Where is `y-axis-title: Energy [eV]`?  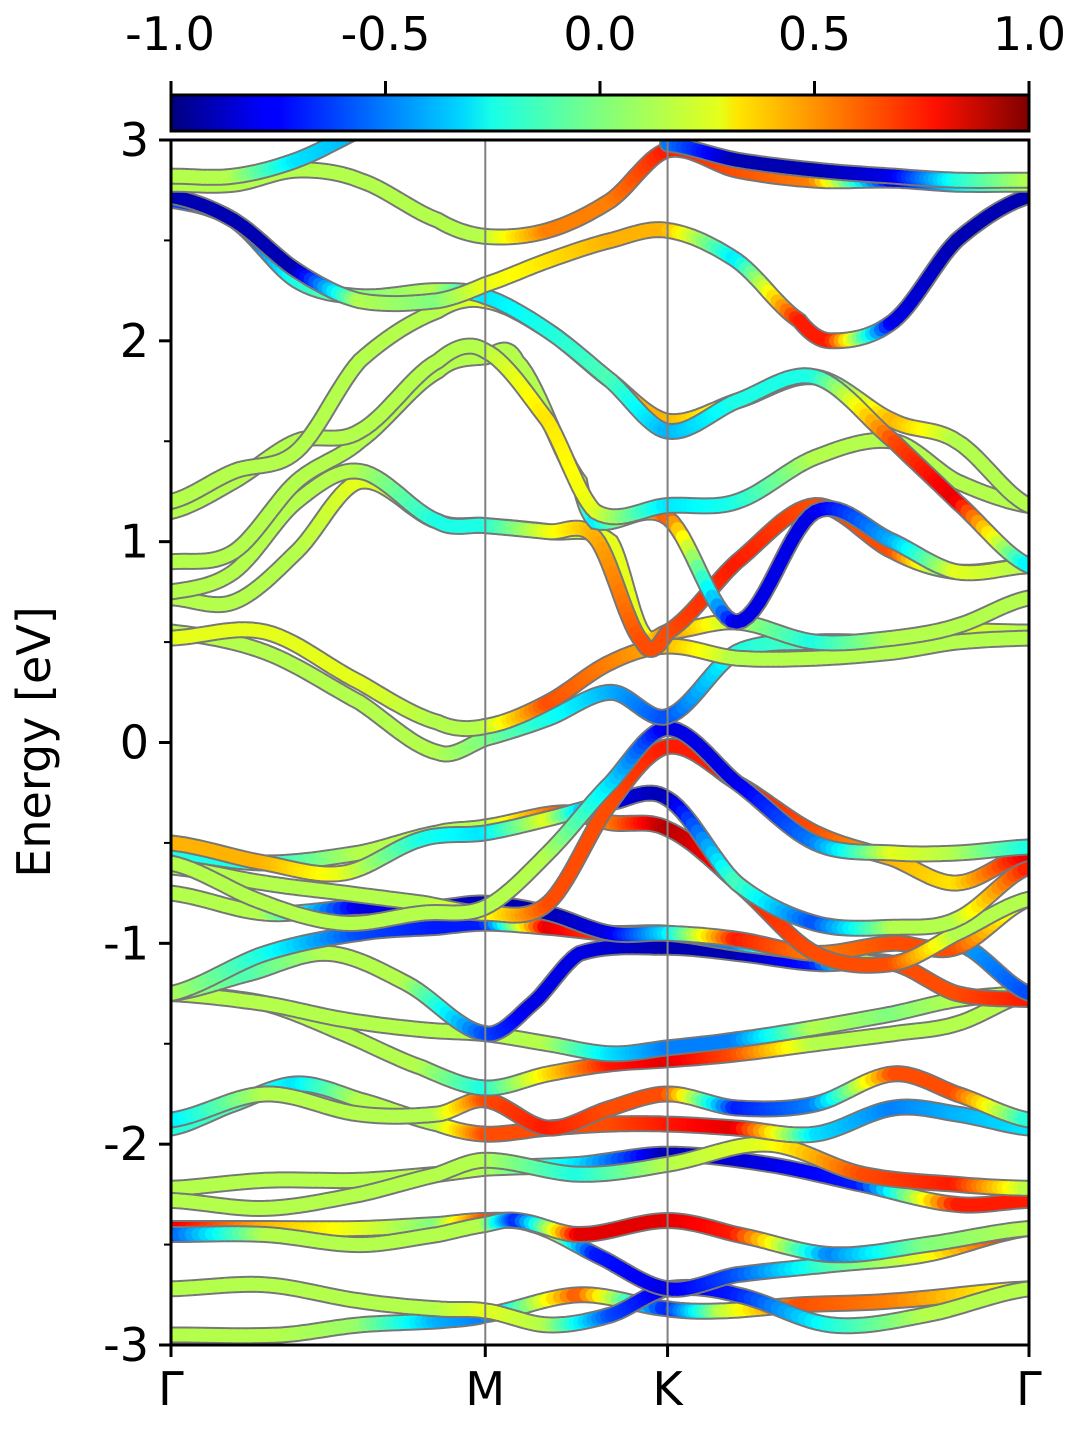
y-axis-title: Energy [eV] is located at coordinates (34, 741).